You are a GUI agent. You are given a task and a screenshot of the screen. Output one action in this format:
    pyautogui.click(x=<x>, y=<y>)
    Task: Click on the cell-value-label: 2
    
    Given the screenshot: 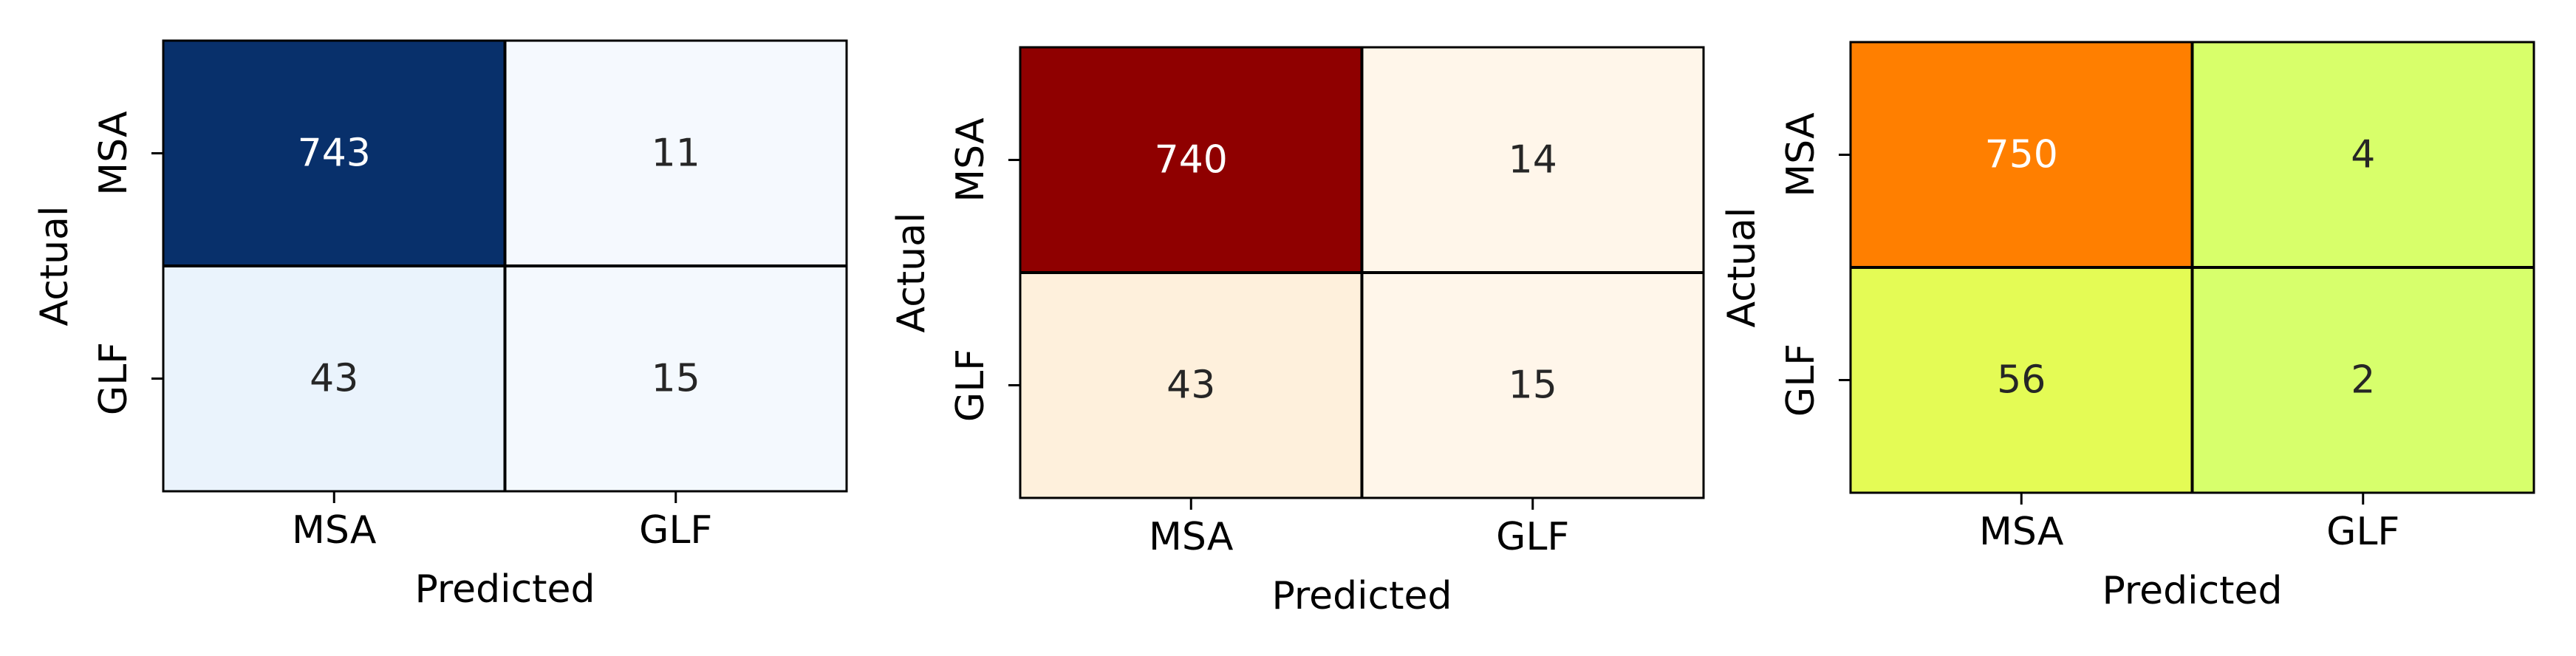 What is the action you would take?
    pyautogui.click(x=2363, y=381)
    